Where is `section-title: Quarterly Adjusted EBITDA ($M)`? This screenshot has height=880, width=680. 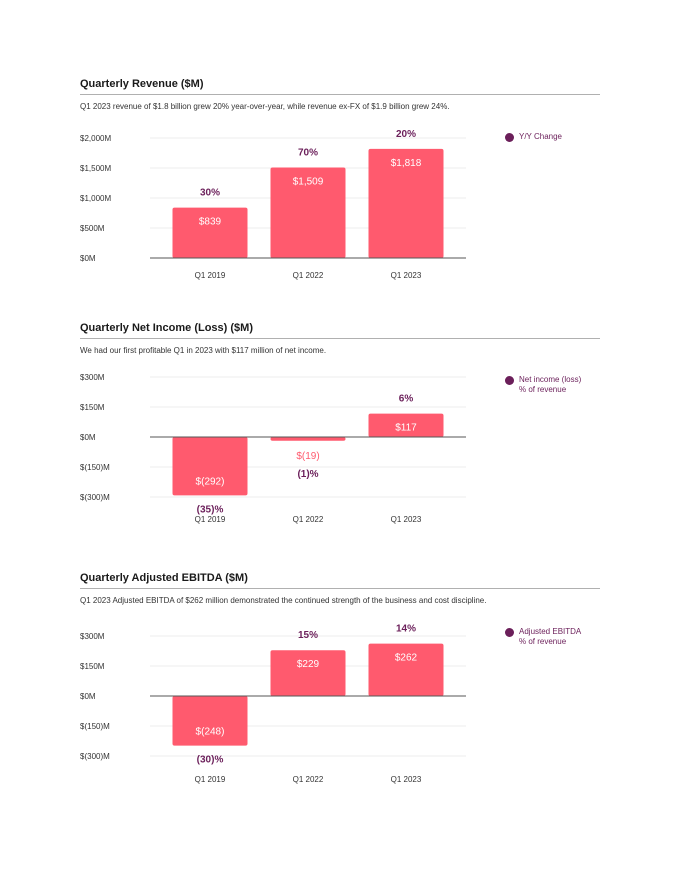
section-title: Quarterly Adjusted EBITDA ($M) is located at coordinates (164, 578).